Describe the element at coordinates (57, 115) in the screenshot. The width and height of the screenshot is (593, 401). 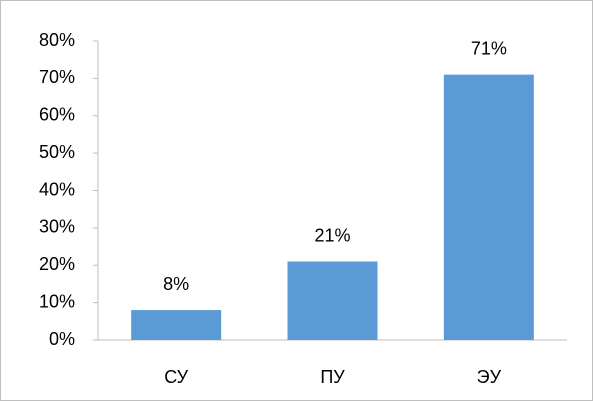
I see `y-tick-label: 60%` at that location.